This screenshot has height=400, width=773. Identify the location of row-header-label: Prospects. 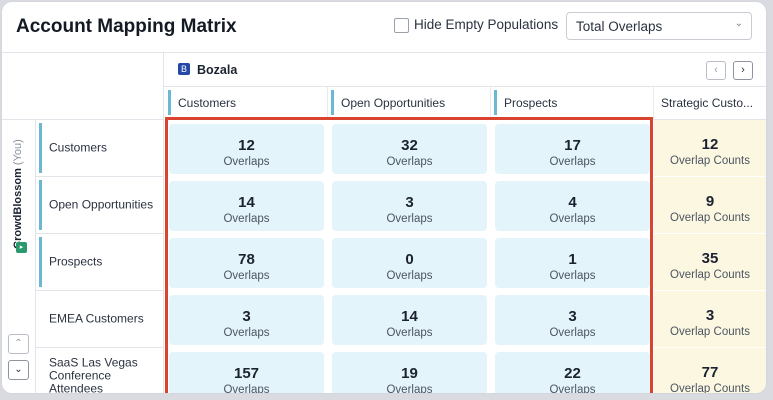
(76, 261).